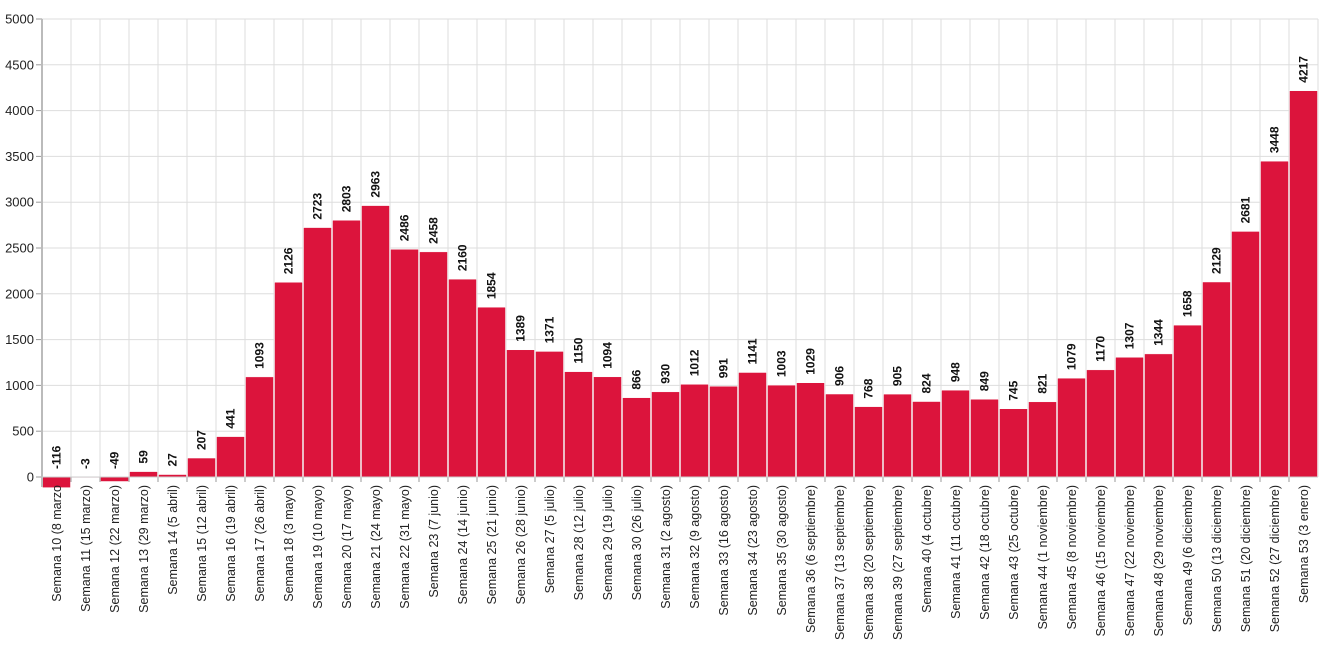 This screenshot has width=1332, height=648. I want to click on x-tick-label: Semana 12 (22 marzo), so click(115, 549).